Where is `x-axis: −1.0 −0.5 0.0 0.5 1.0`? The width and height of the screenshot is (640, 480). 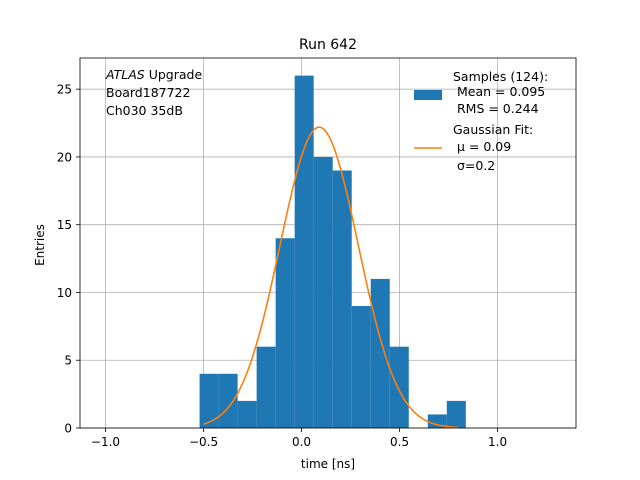 x-axis: −1.0 −0.5 0.0 0.5 1.0 is located at coordinates (299, 438).